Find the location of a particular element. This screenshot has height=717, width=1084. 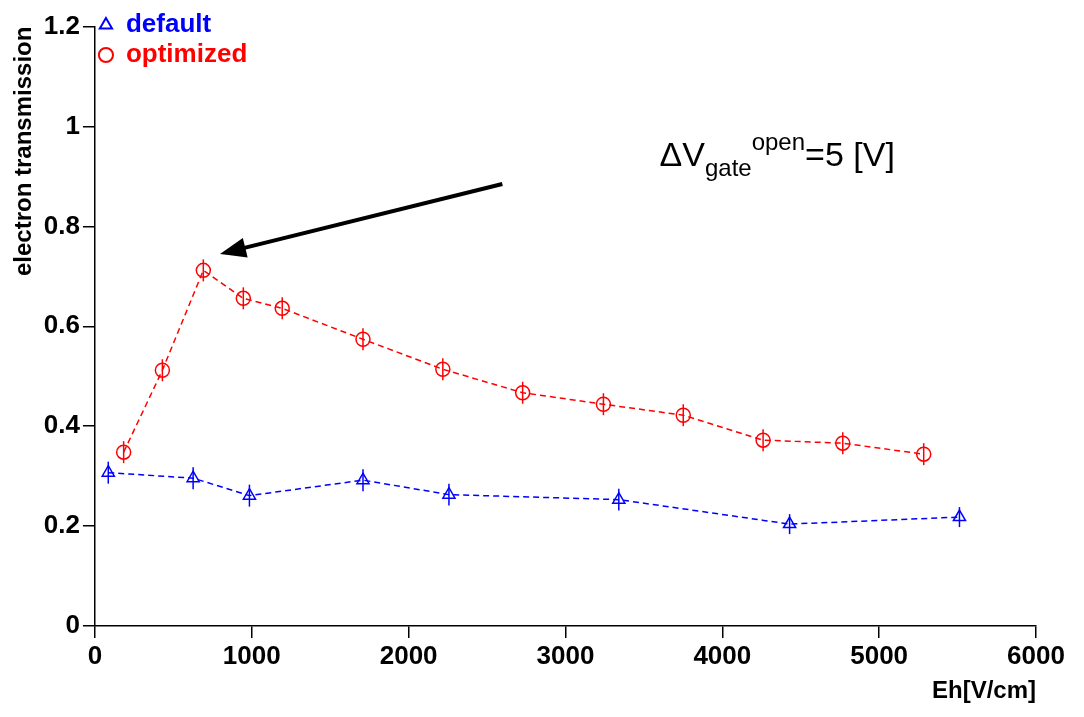

y-axis-title: electron transmission is located at coordinates (23, 151).